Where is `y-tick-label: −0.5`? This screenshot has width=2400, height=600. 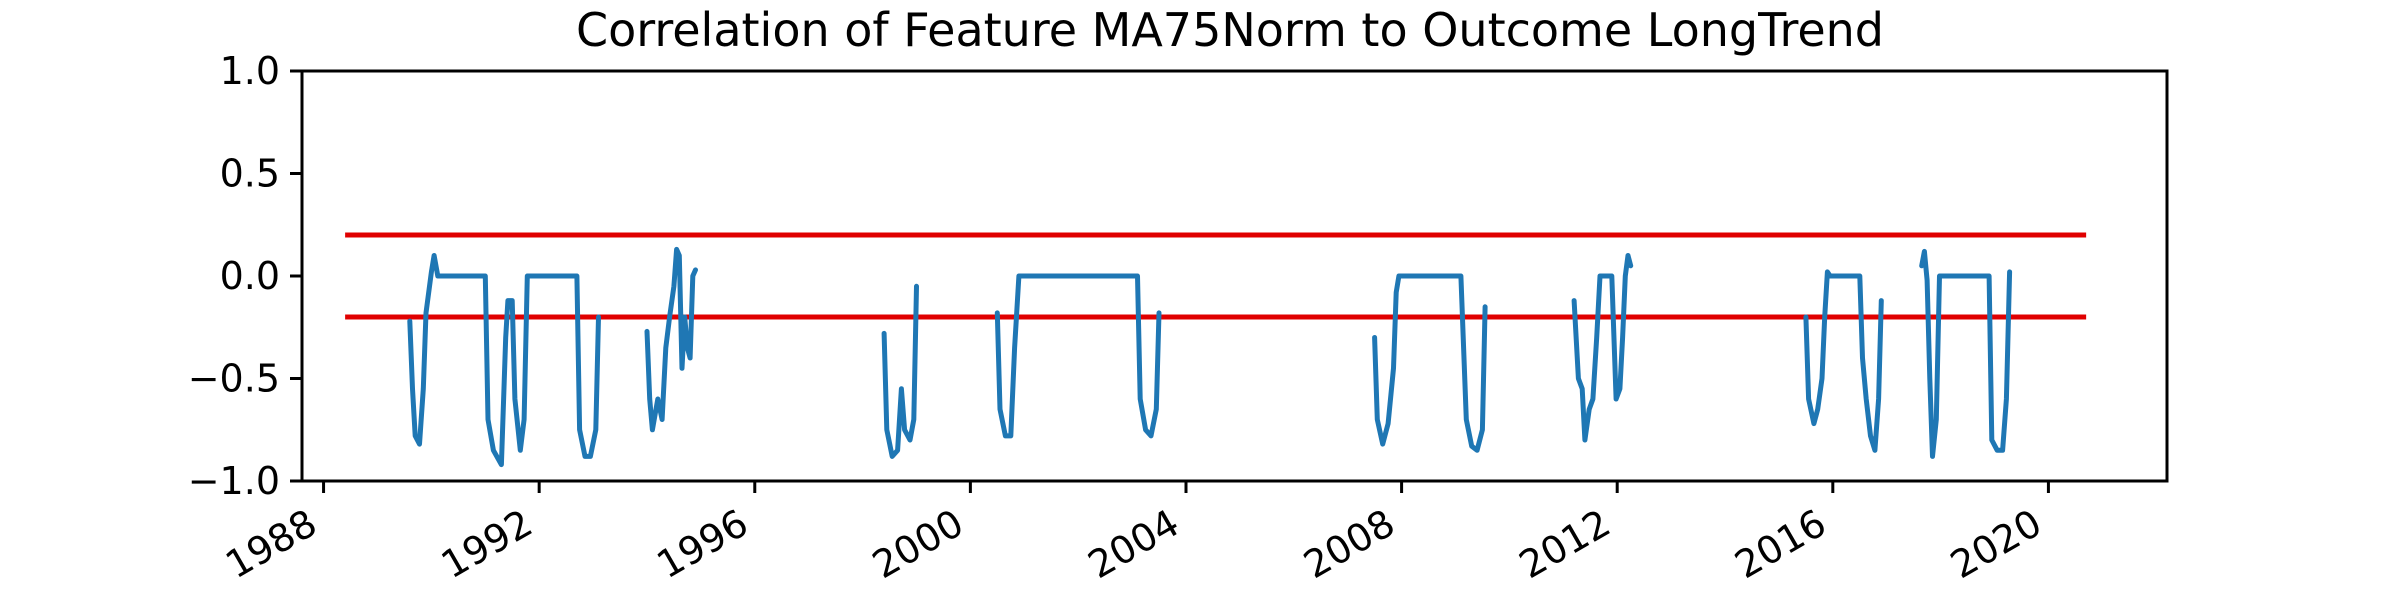
y-tick-label: −0.5 is located at coordinates (234, 379).